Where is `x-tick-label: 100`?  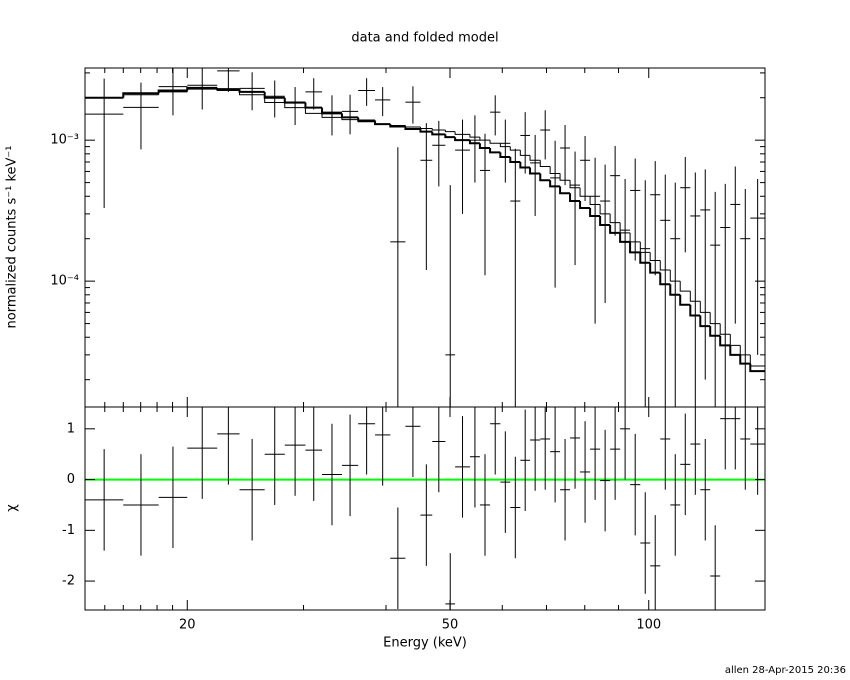
x-tick-label: 100 is located at coordinates (648, 625).